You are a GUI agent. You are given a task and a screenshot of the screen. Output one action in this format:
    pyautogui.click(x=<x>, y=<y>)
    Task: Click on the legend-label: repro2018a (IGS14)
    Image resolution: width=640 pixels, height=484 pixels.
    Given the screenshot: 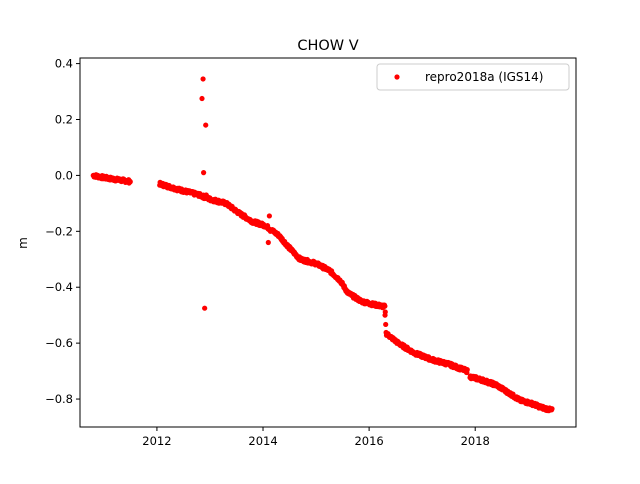 What is the action you would take?
    pyautogui.click(x=484, y=77)
    